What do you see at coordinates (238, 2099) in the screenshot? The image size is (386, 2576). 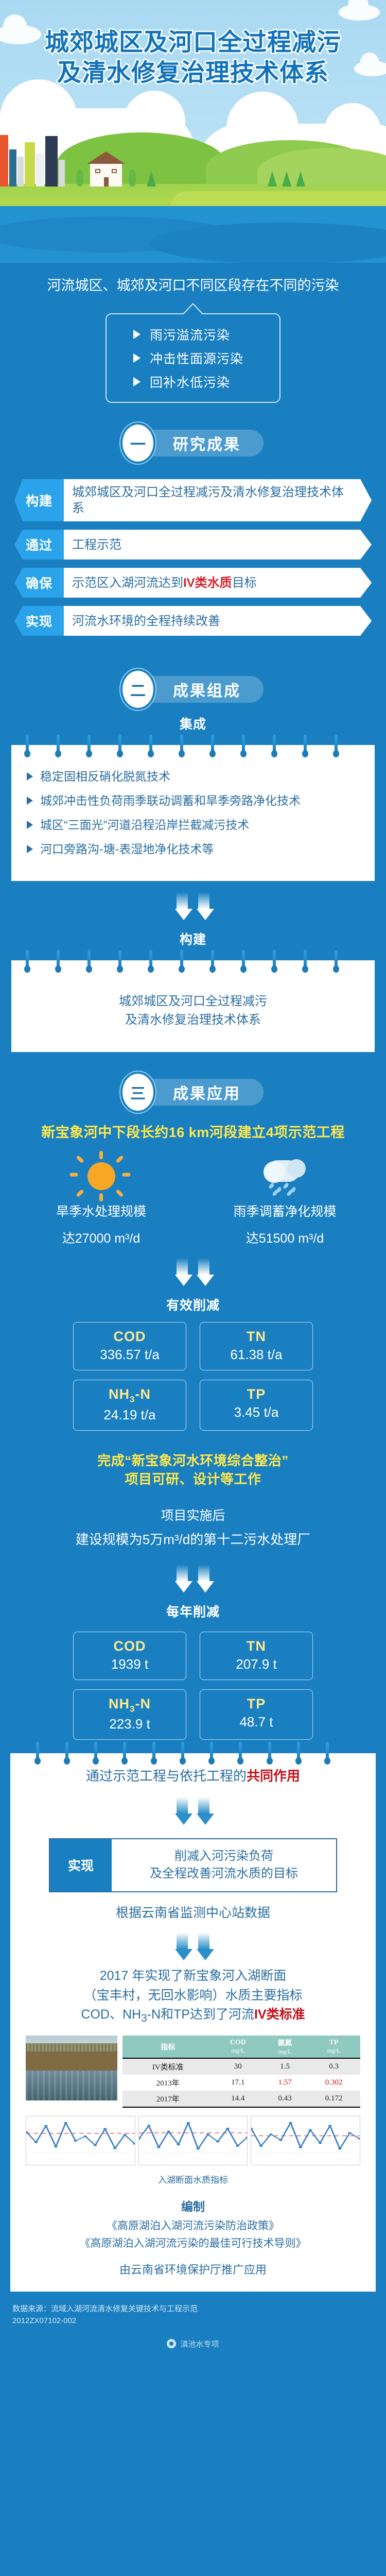 I see `table-cell: 14.4` at bounding box center [238, 2099].